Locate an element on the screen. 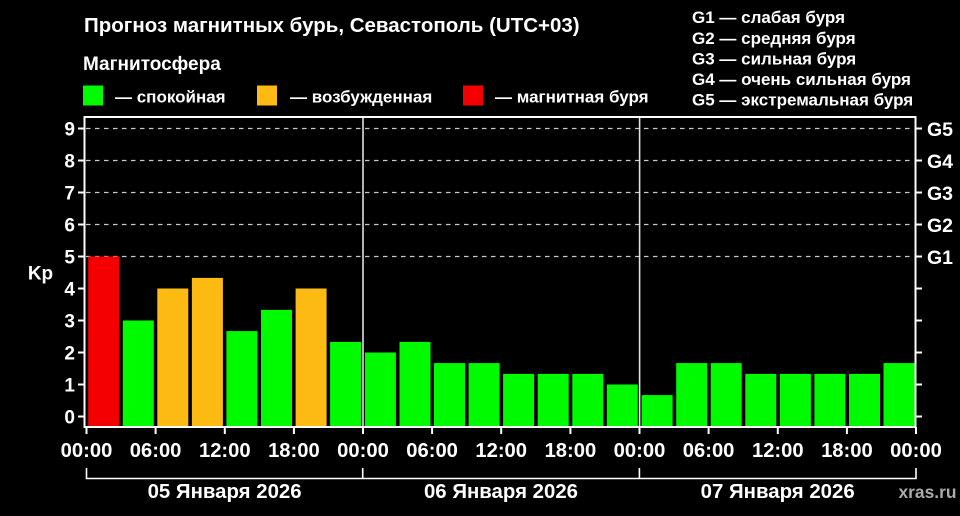 The image size is (960, 516). svg-text: G4 — очень сильная буря is located at coordinates (801, 79).